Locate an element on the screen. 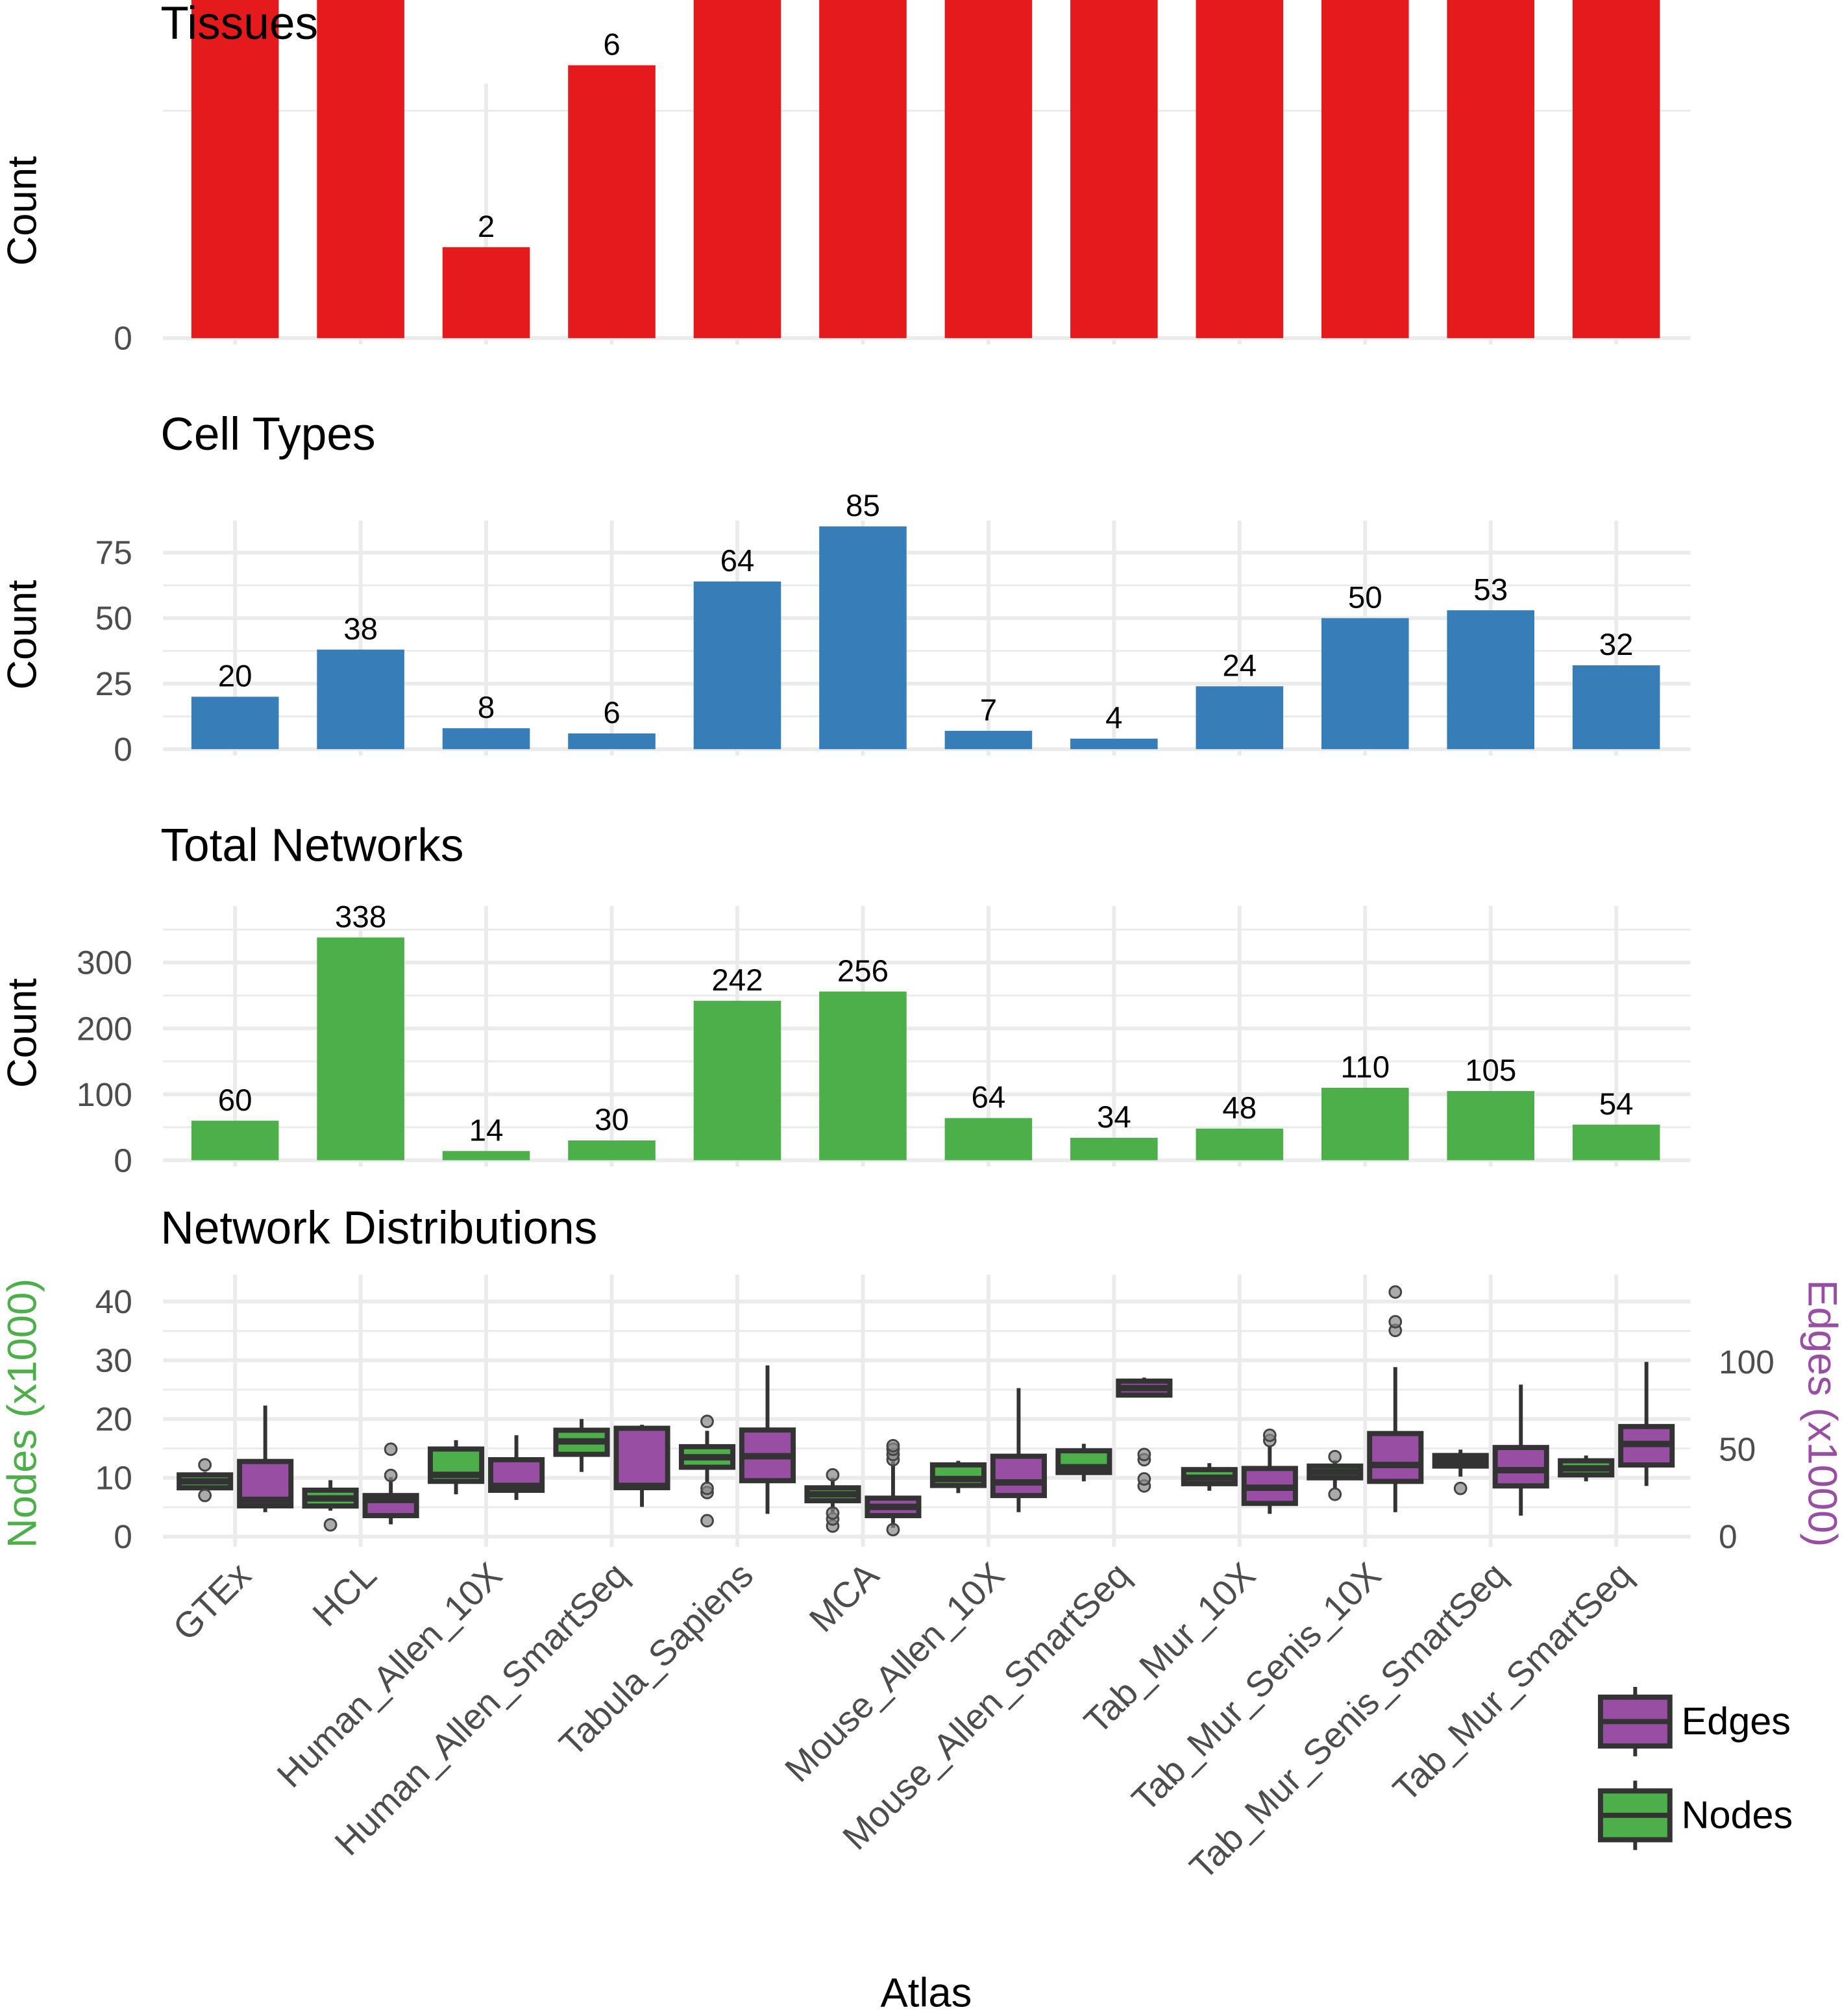  legend-item-nodes: Nodes is located at coordinates (1695, 1815).